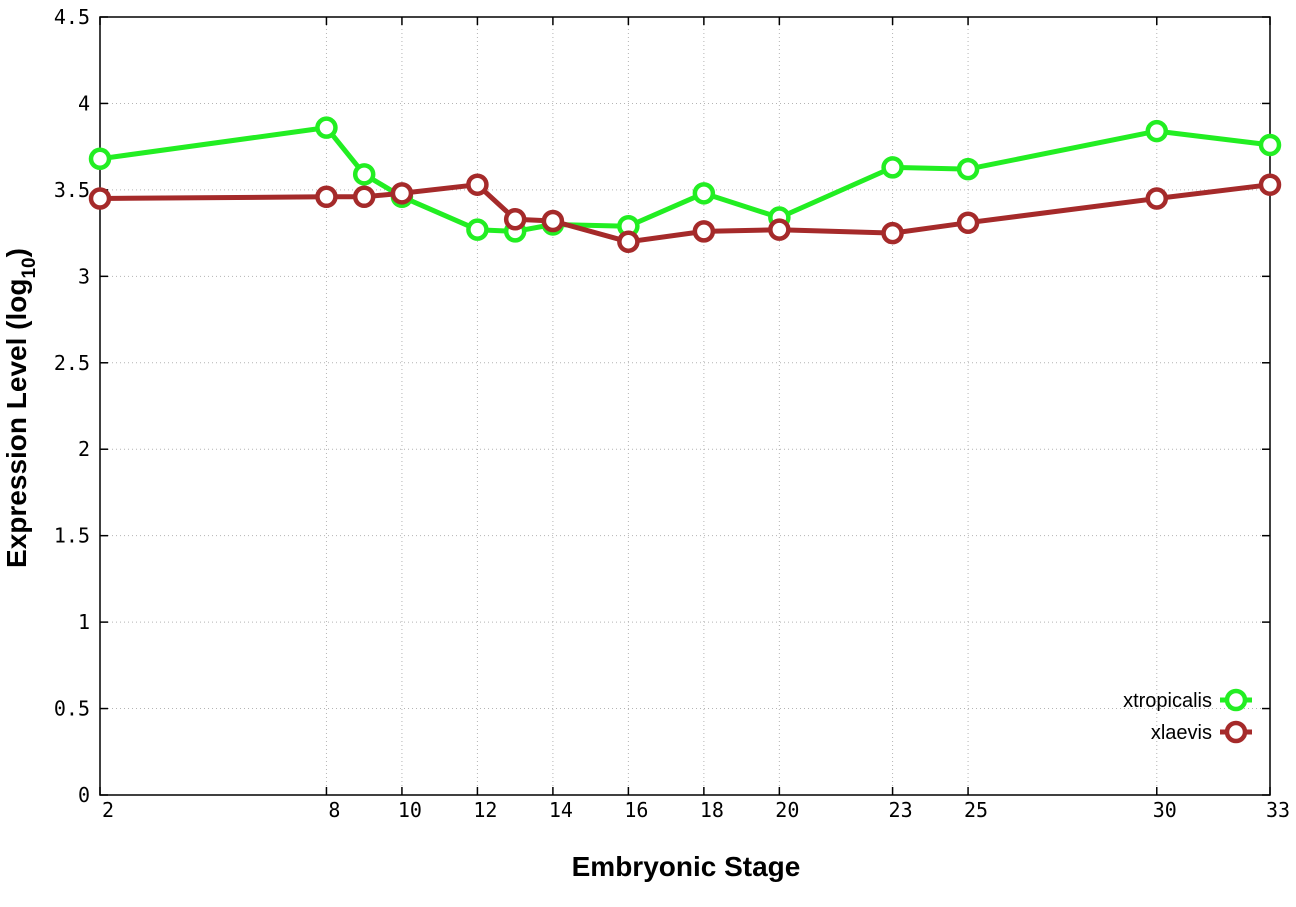  What do you see at coordinates (485, 810) in the screenshot?
I see `x-tick-label: 12` at bounding box center [485, 810].